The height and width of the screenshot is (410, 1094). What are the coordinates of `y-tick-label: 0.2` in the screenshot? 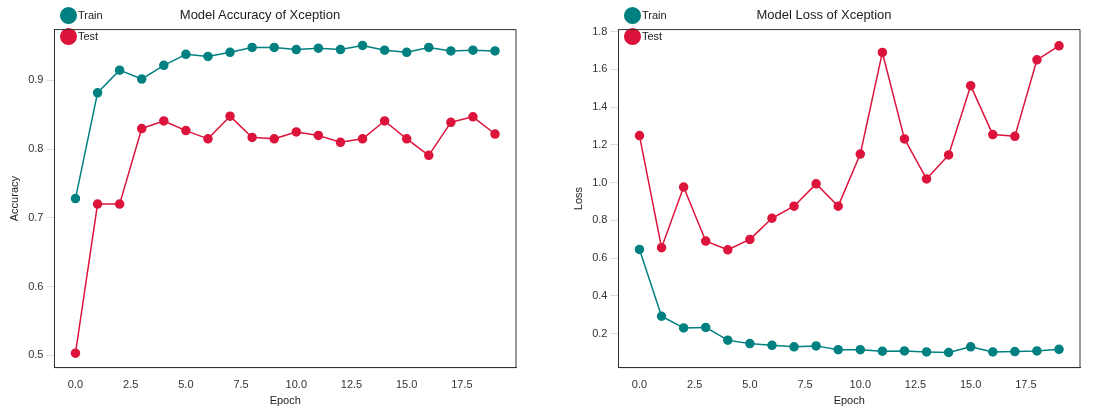 It's located at (600, 332).